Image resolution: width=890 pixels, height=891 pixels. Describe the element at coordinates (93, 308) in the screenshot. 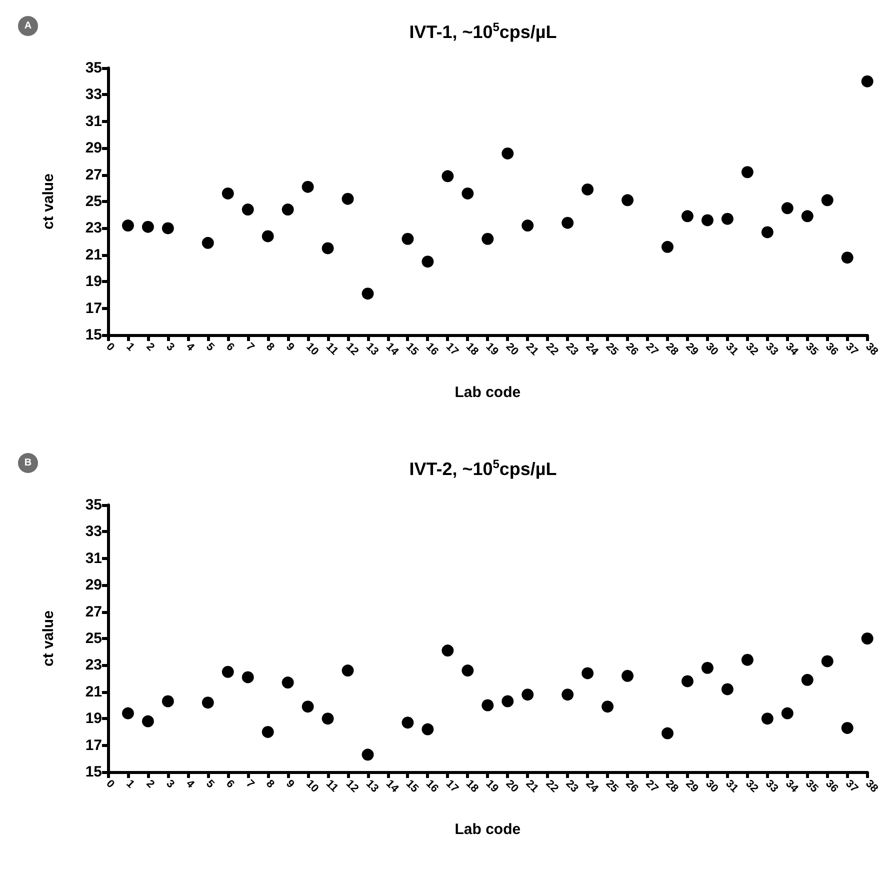

I see `y-tick-label: 17` at that location.